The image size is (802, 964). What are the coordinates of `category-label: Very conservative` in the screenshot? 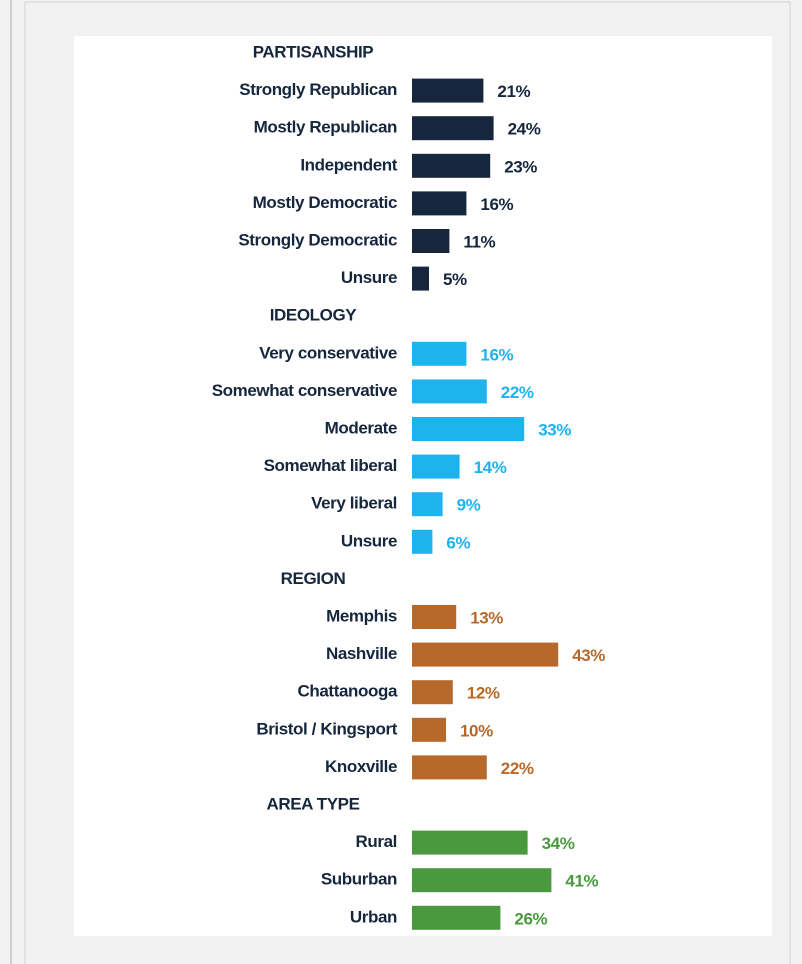 It's located at (328, 352).